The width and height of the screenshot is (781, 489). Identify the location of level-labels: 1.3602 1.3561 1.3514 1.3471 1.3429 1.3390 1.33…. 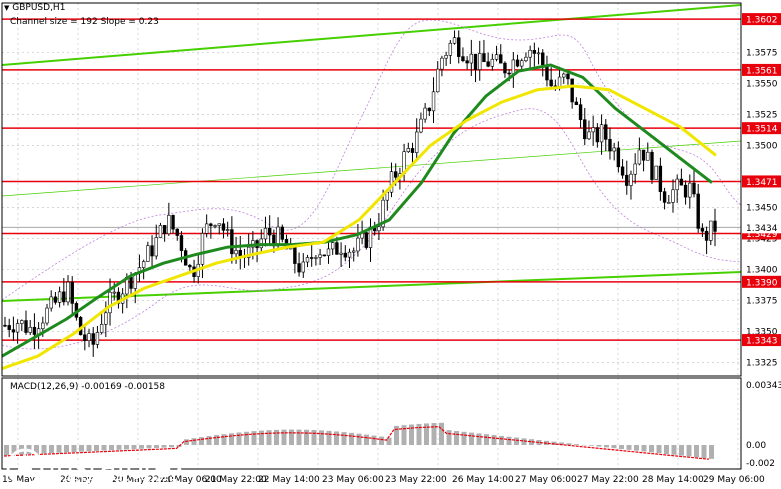
(761, 180).